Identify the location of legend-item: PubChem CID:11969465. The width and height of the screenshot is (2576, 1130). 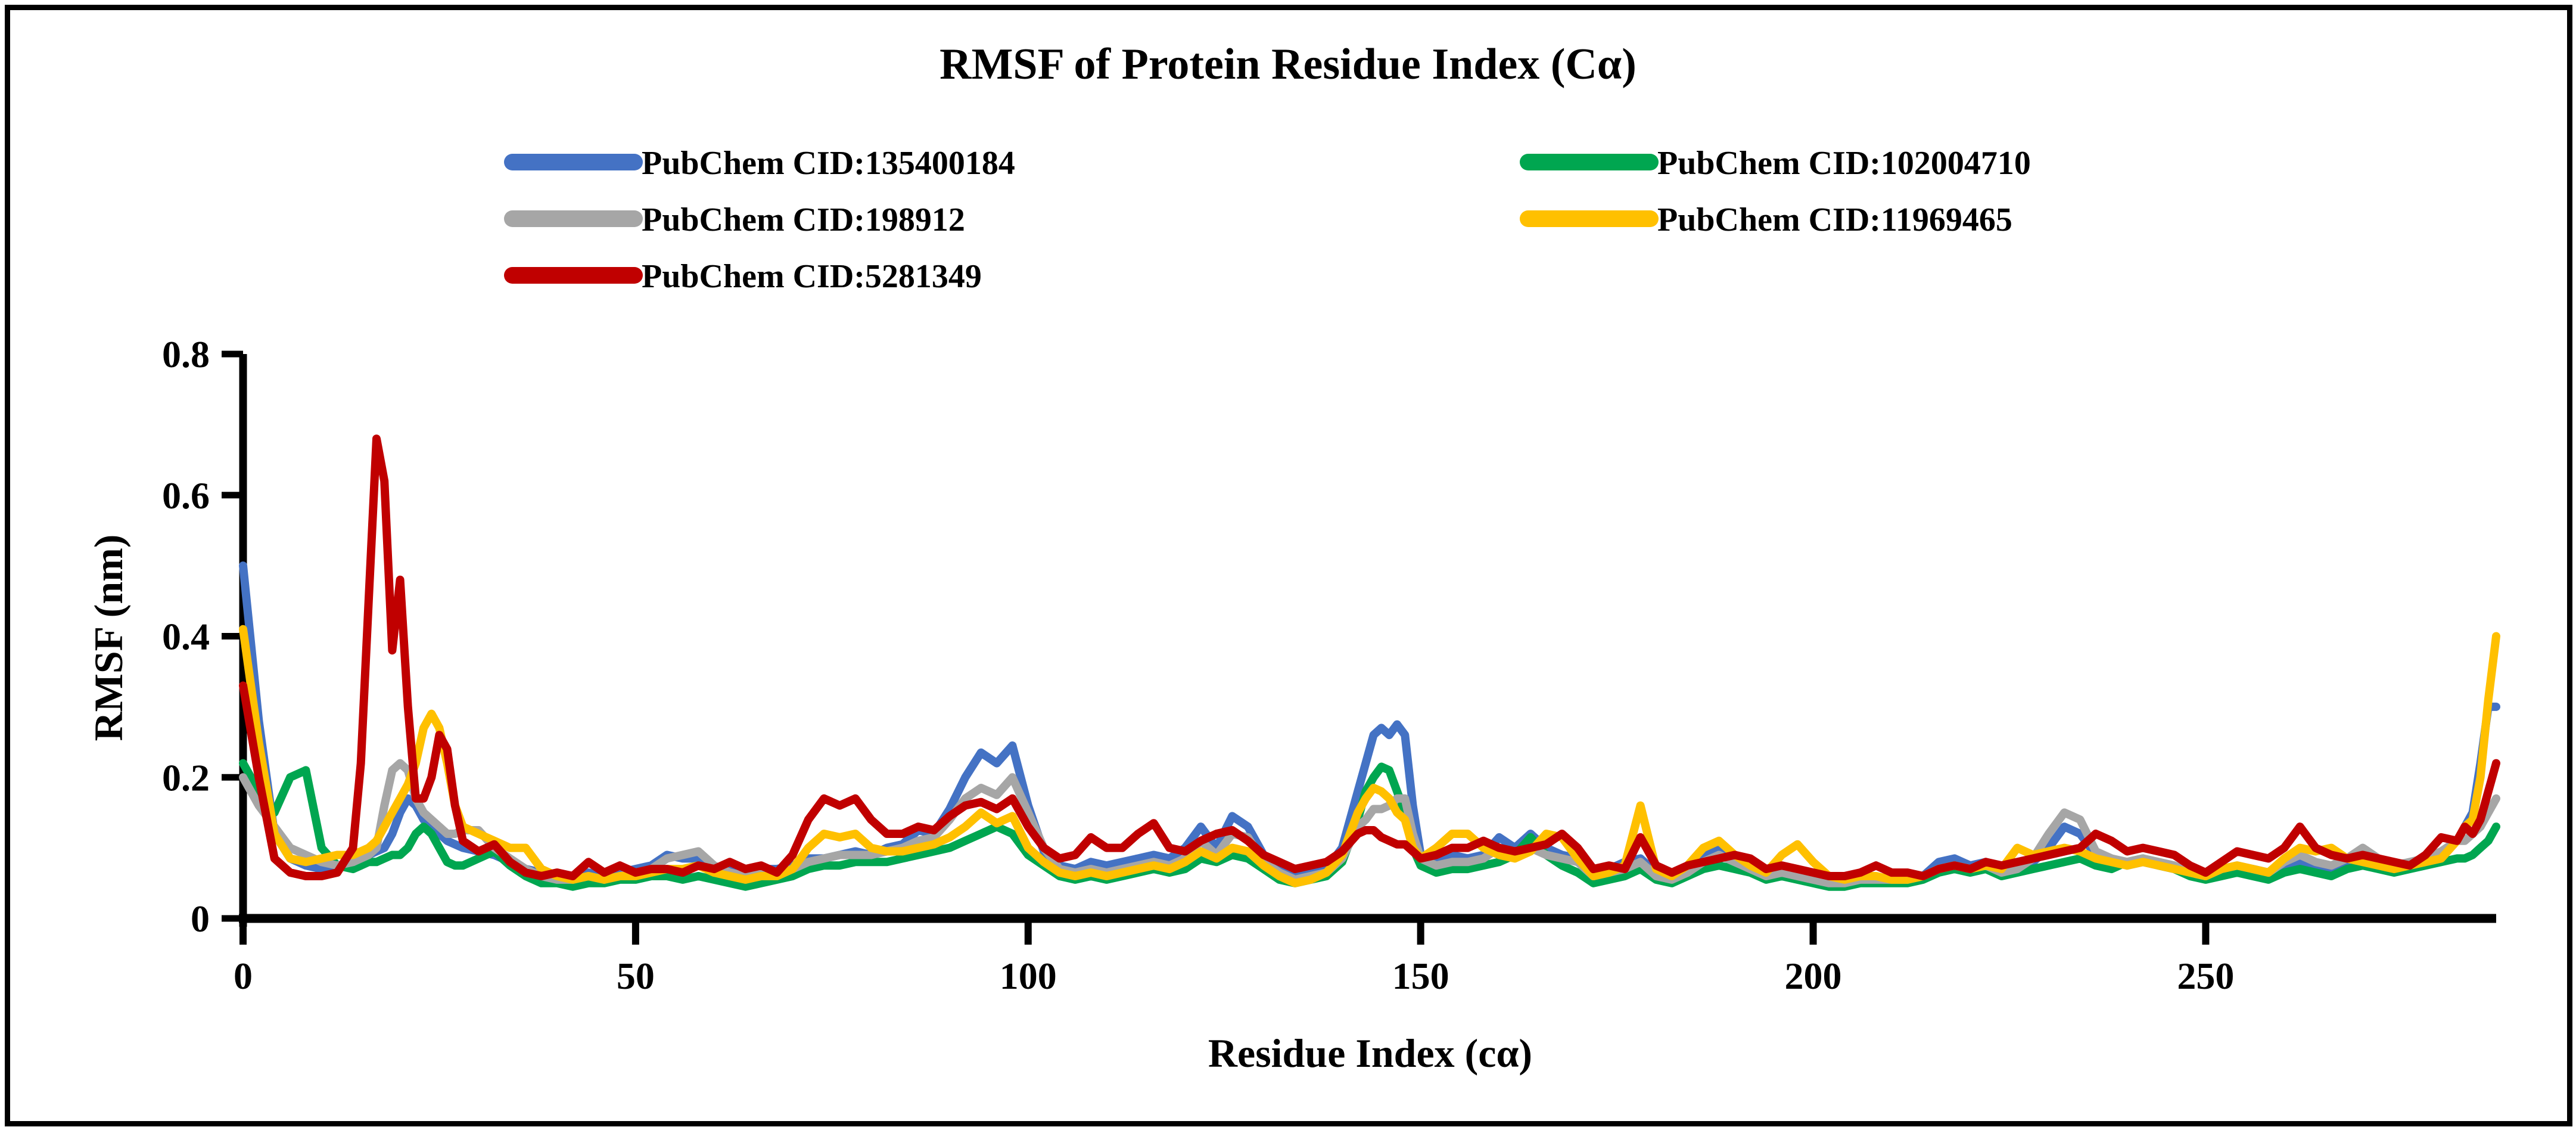
(1766, 219).